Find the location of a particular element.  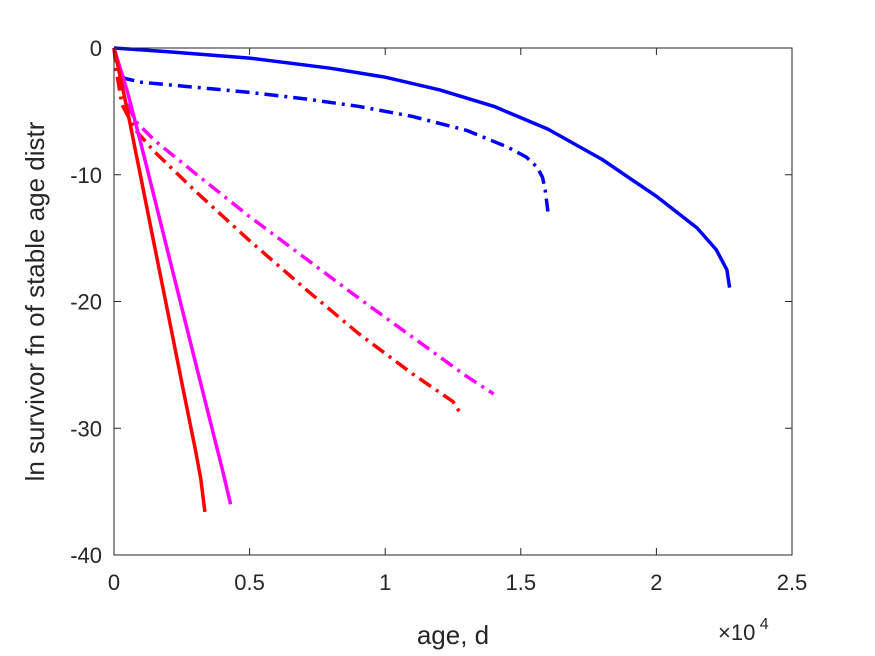

x-axis-multiplier: ×10 4 is located at coordinates (743, 630).